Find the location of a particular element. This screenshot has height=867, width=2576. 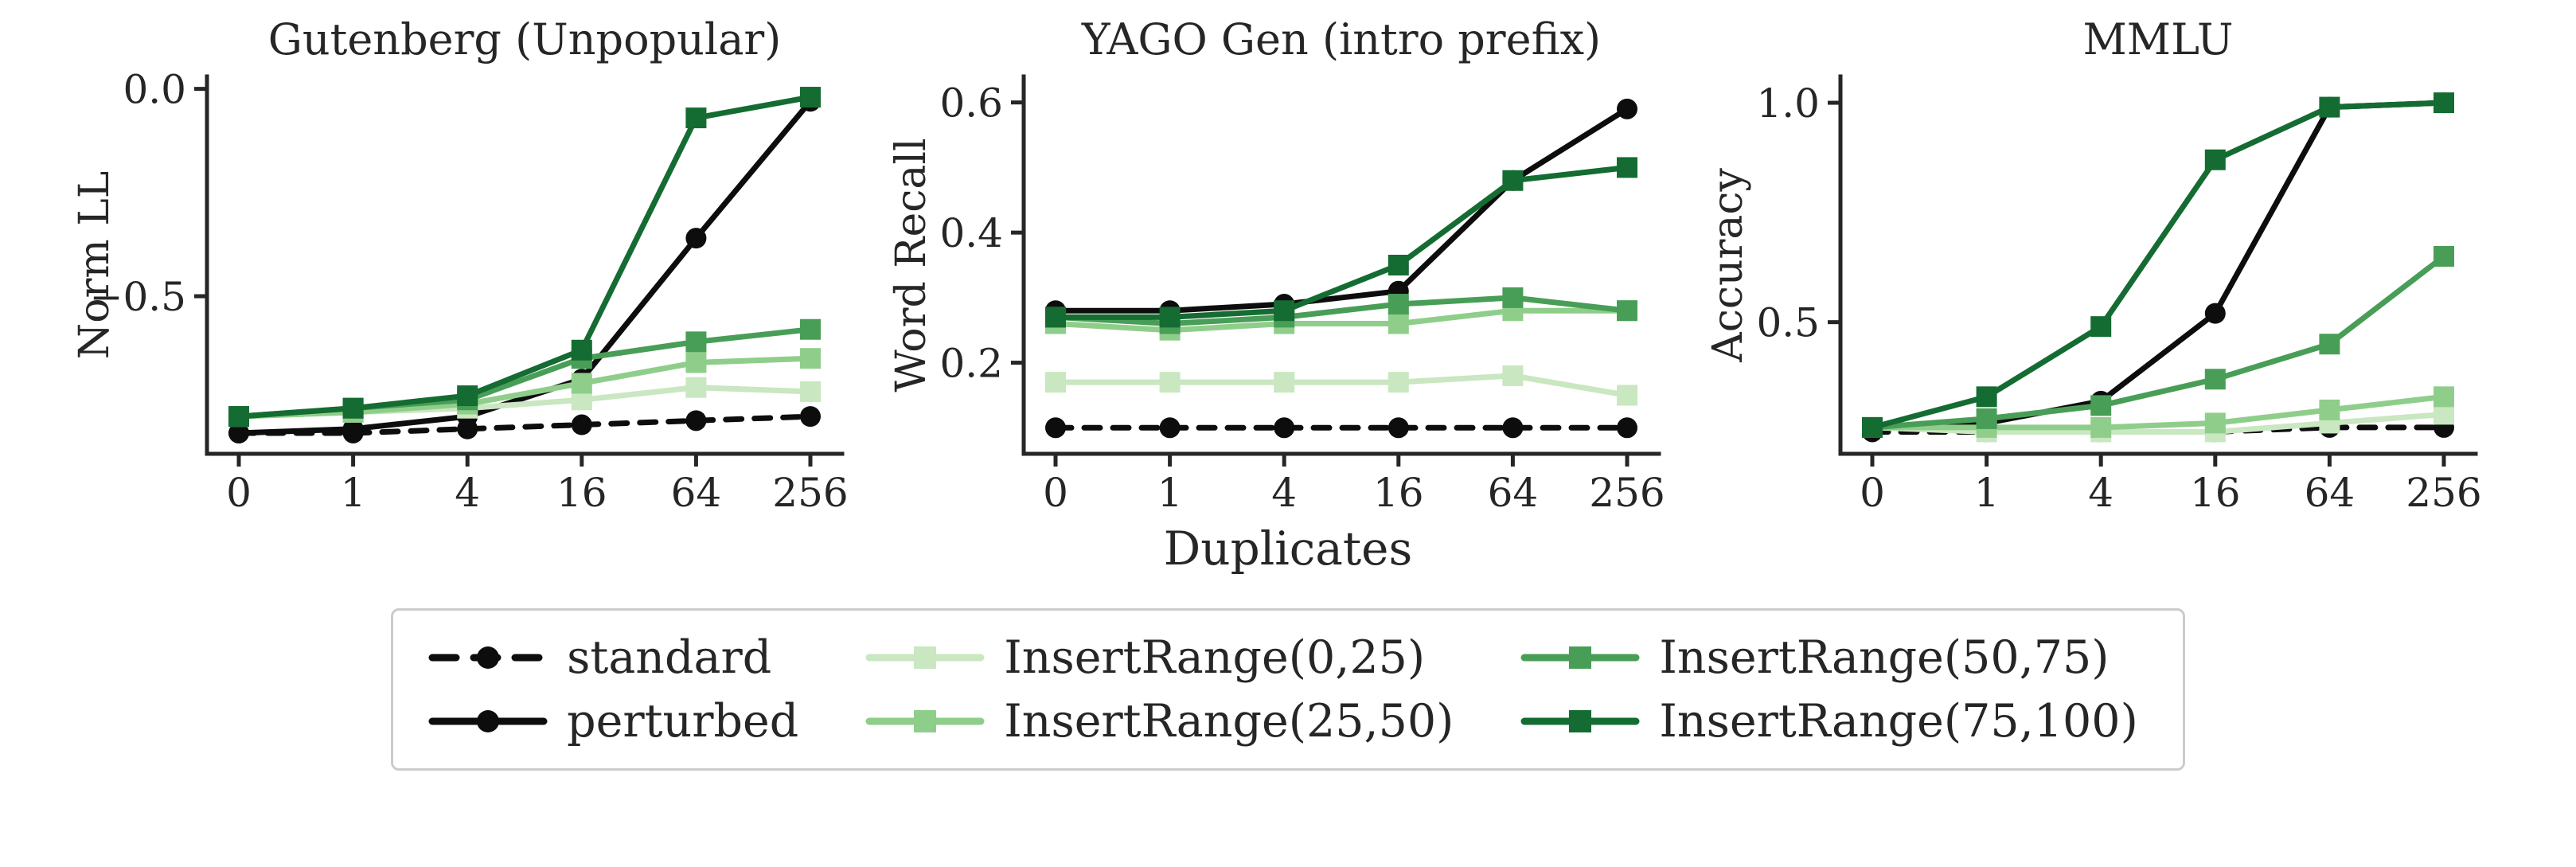

legend-label: InsertRange(50,75) is located at coordinates (1884, 657).